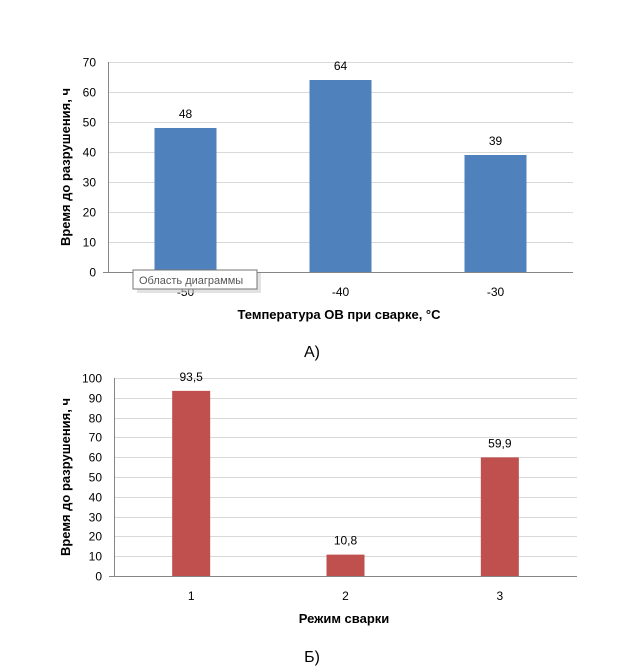 This screenshot has width=624, height=672. Describe the element at coordinates (90, 183) in the screenshot. I see `chart-a-y-tick-label: 30` at that location.